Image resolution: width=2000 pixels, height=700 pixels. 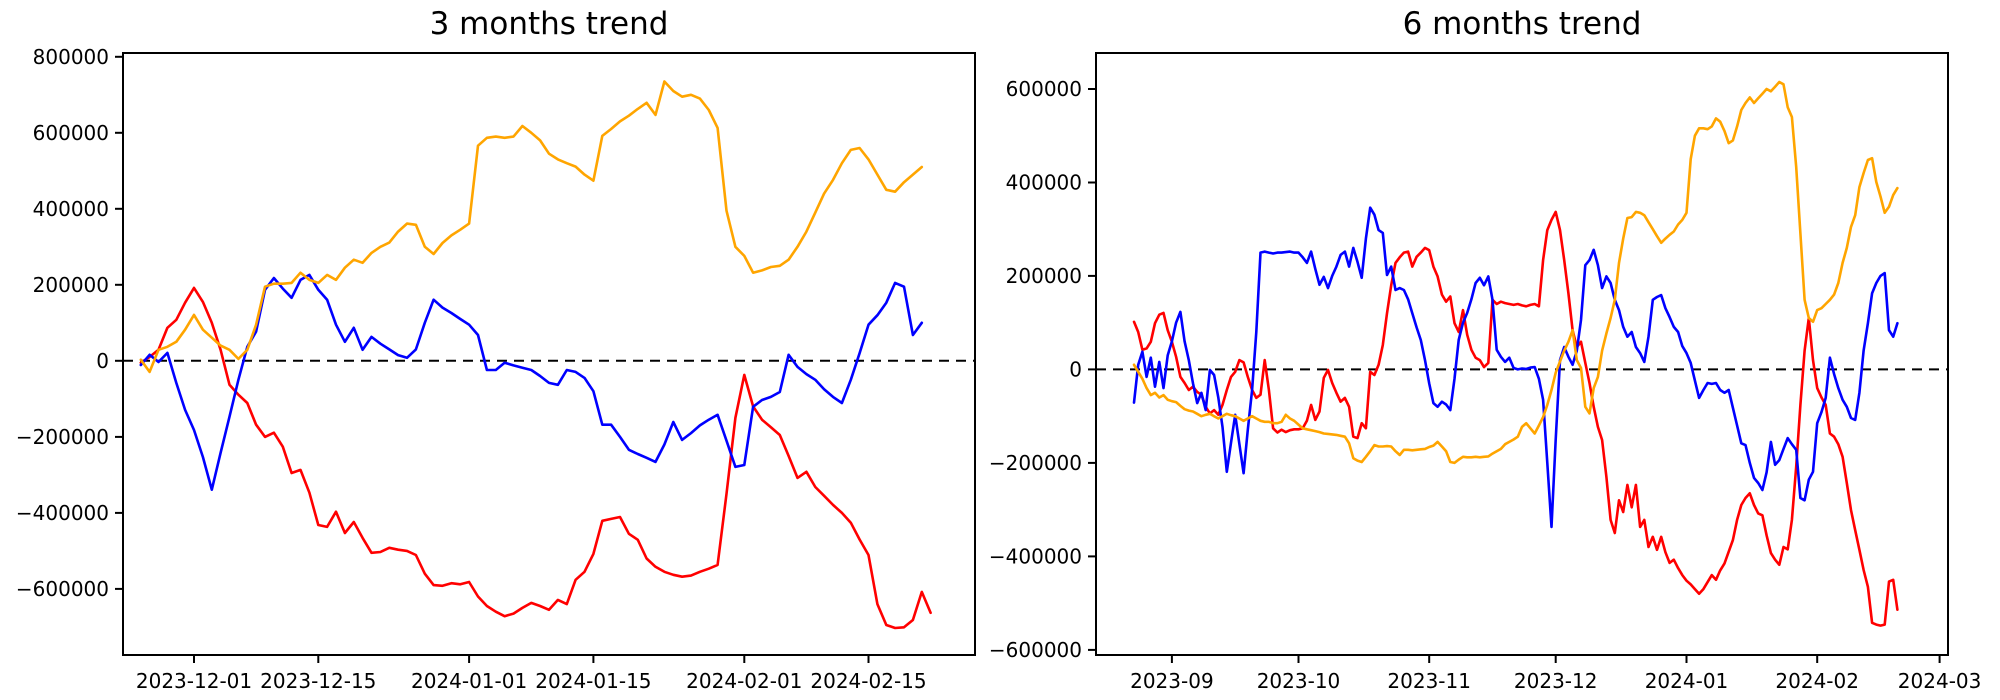 What do you see at coordinates (593, 681) in the screenshot?
I see `x-tick-label: 2024-01-15` at bounding box center [593, 681].